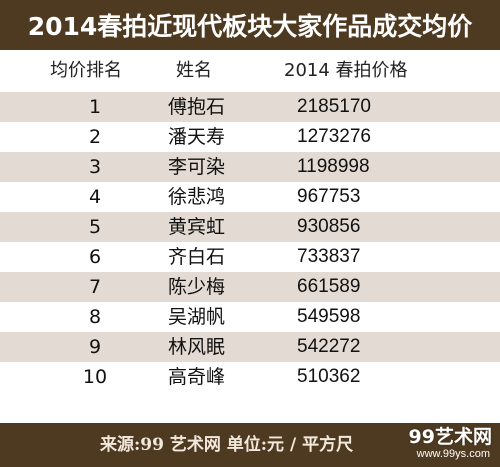  What do you see at coordinates (329, 256) in the screenshot?
I see `price-cell: 733837` at bounding box center [329, 256].